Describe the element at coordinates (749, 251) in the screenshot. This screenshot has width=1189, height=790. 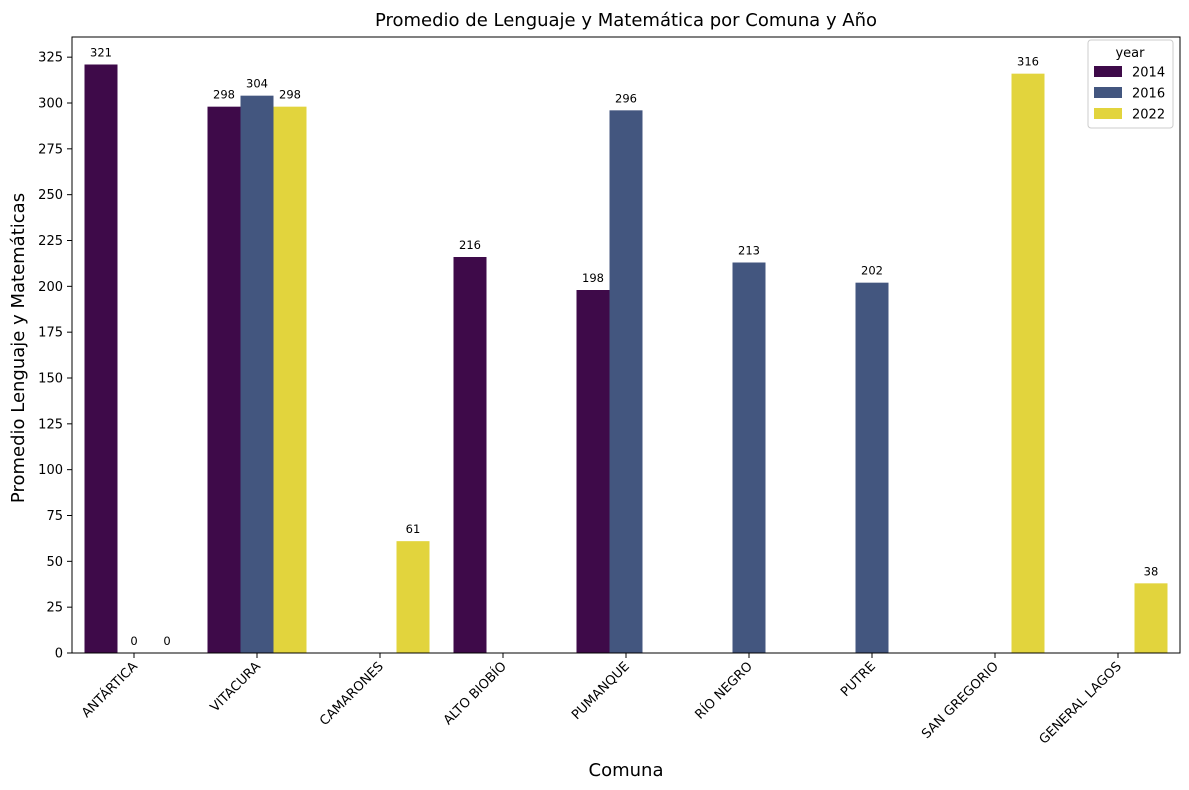
I see `bar-value-label: 213` at that location.